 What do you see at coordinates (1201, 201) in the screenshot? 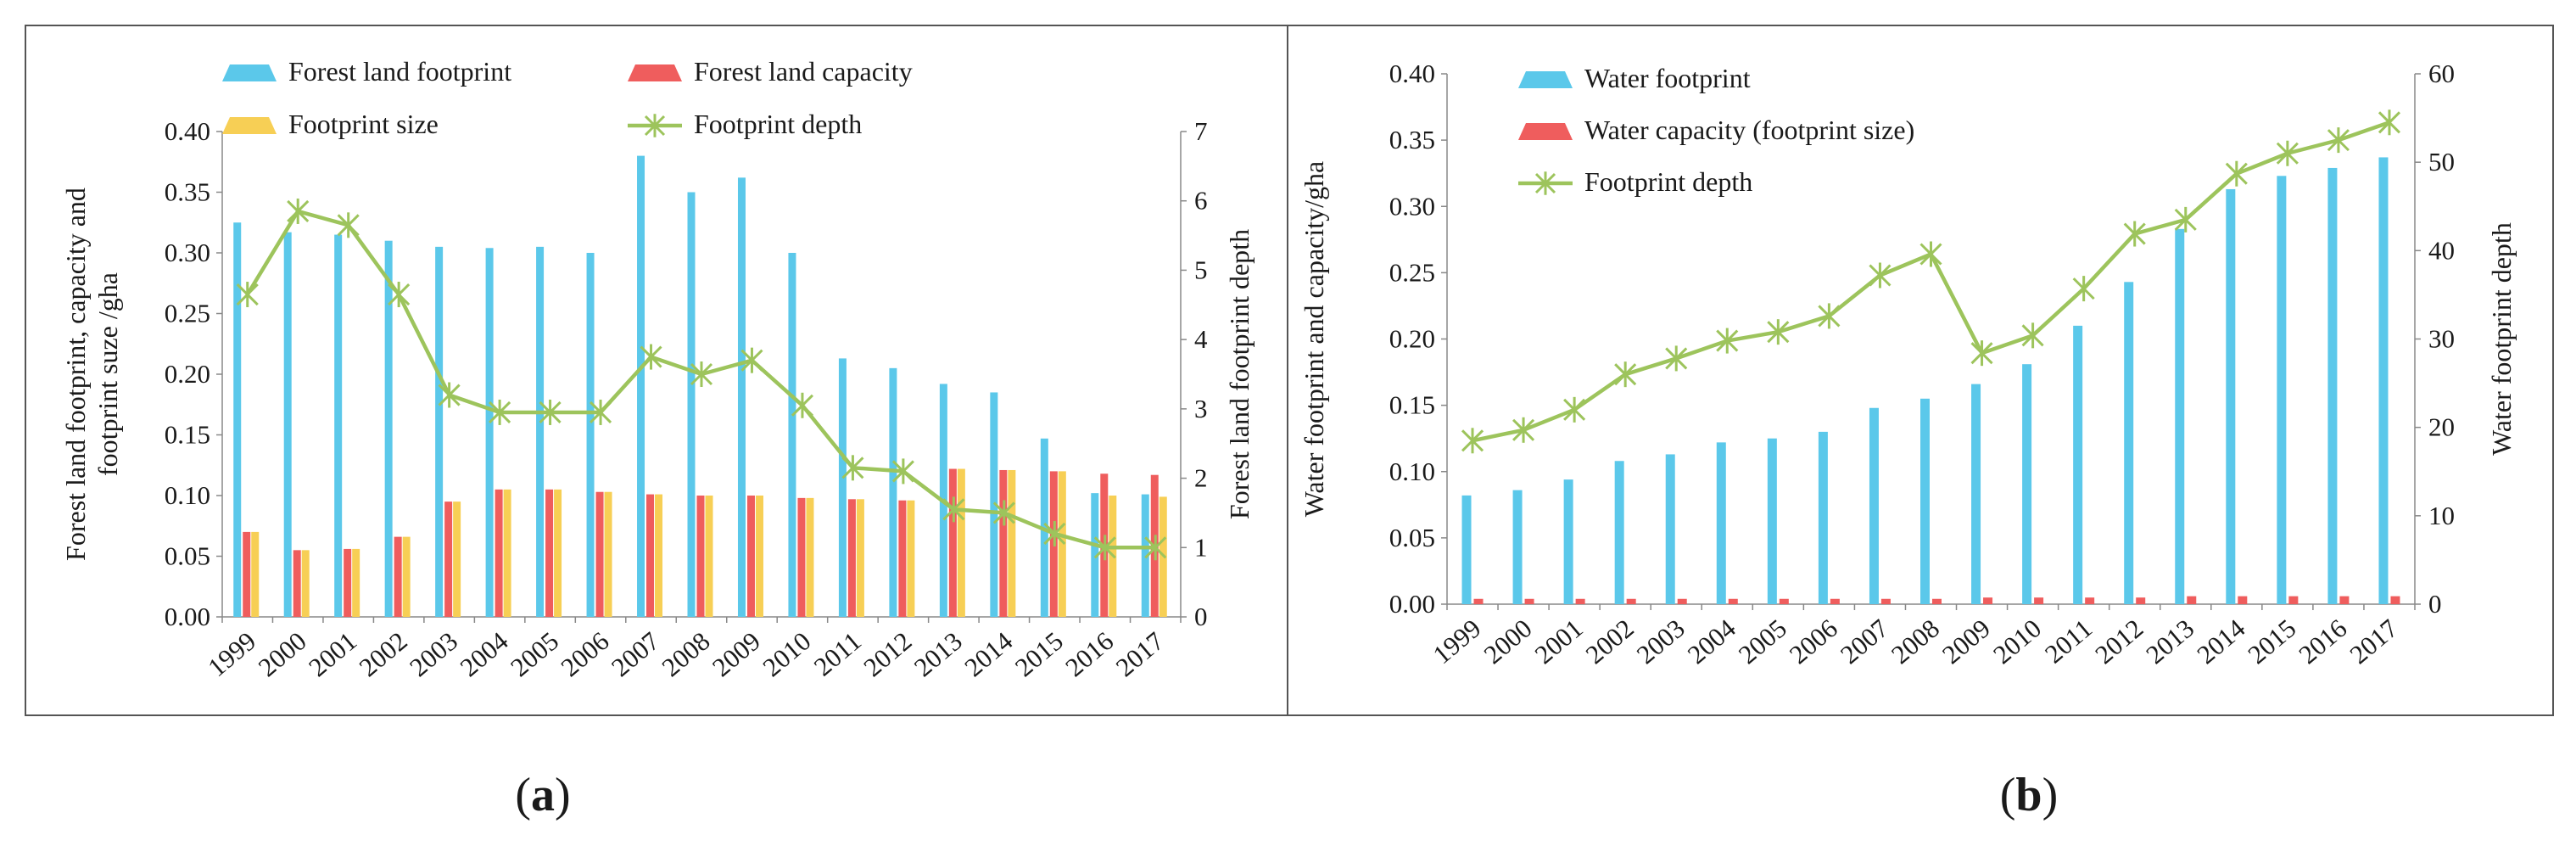
I see `right-y-tick-label: 6` at bounding box center [1201, 201].